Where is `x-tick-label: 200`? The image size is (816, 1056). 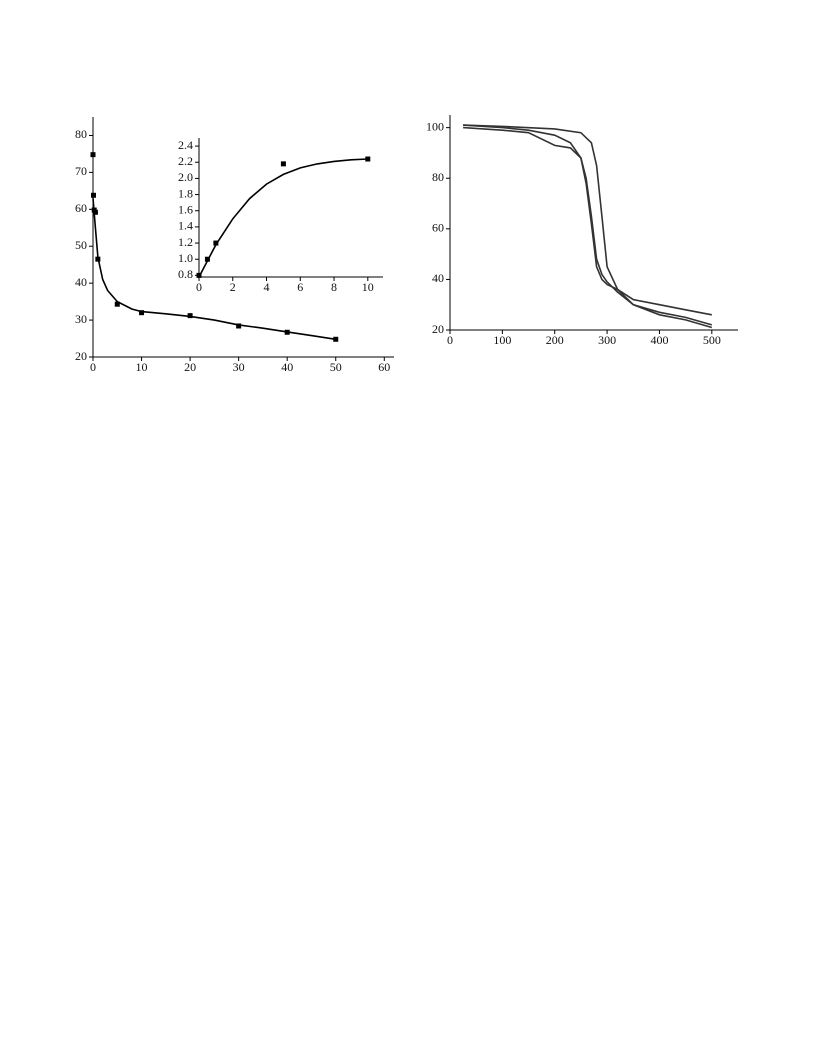
x-tick-label: 200 is located at coordinates (555, 340).